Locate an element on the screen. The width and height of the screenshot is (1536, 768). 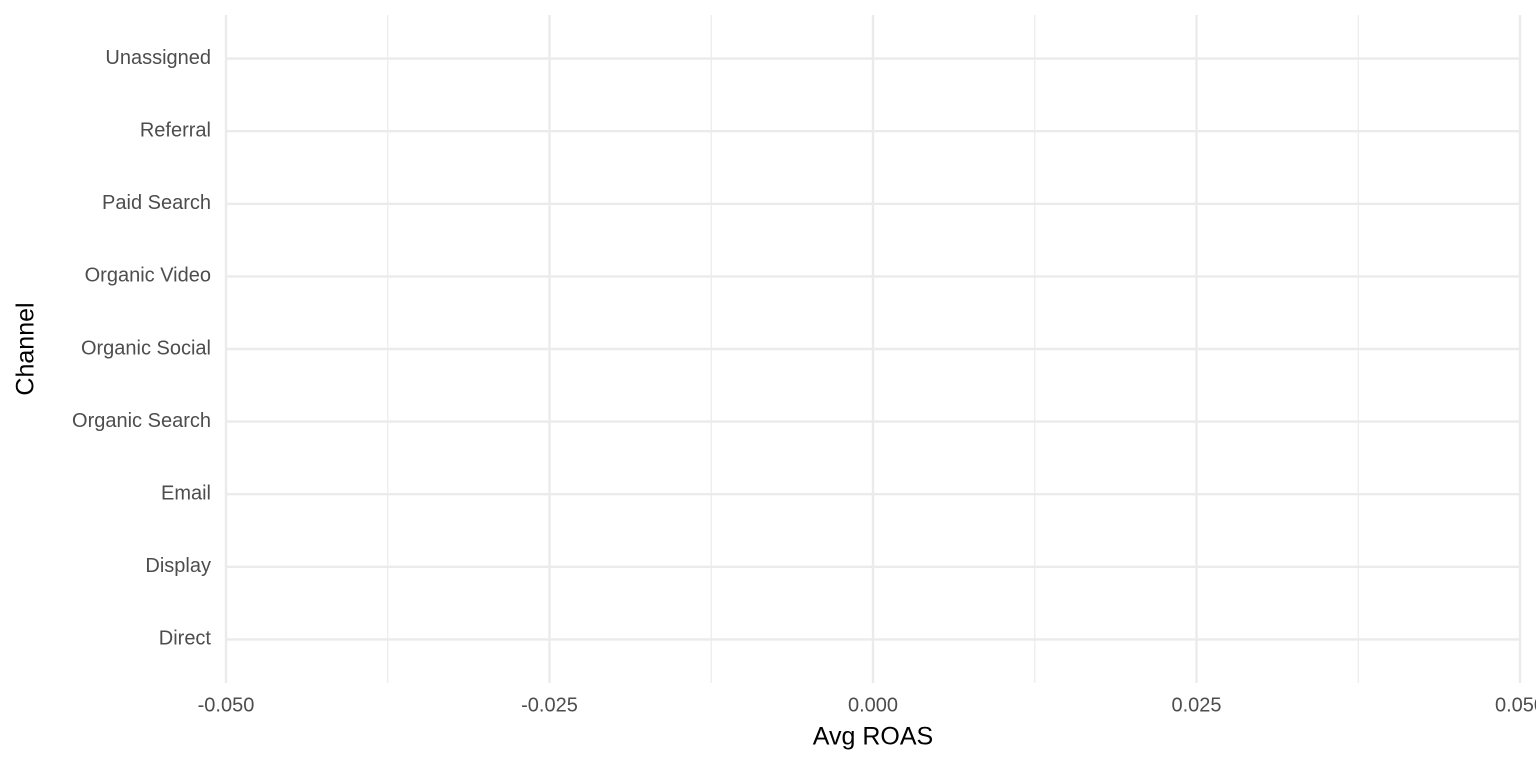
y-tick-label: Unassigned is located at coordinates (158, 58).